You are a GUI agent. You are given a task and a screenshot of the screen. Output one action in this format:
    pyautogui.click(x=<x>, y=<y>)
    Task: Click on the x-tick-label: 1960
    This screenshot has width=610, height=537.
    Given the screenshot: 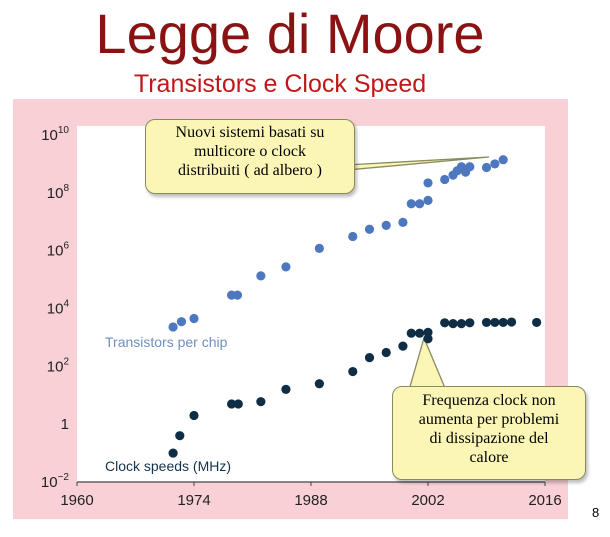 What is the action you would take?
    pyautogui.click(x=76, y=500)
    